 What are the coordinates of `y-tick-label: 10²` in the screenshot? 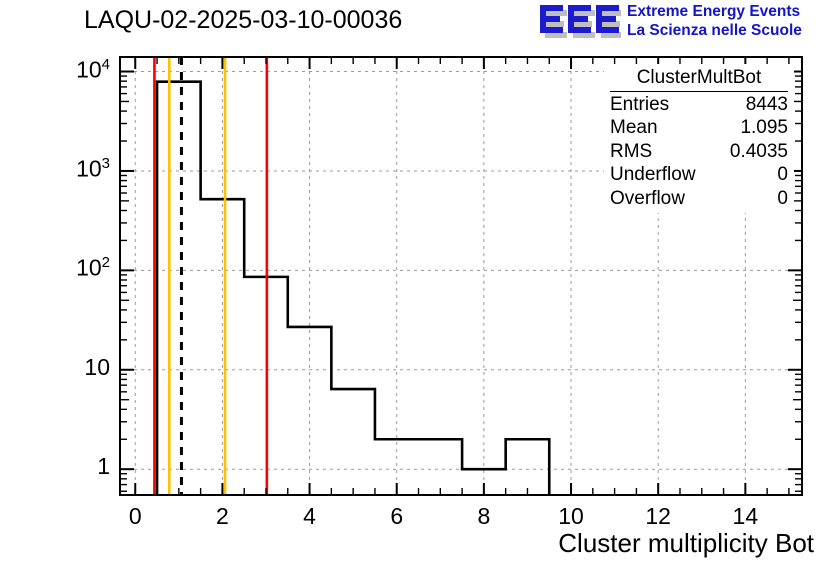 It's located at (93, 267).